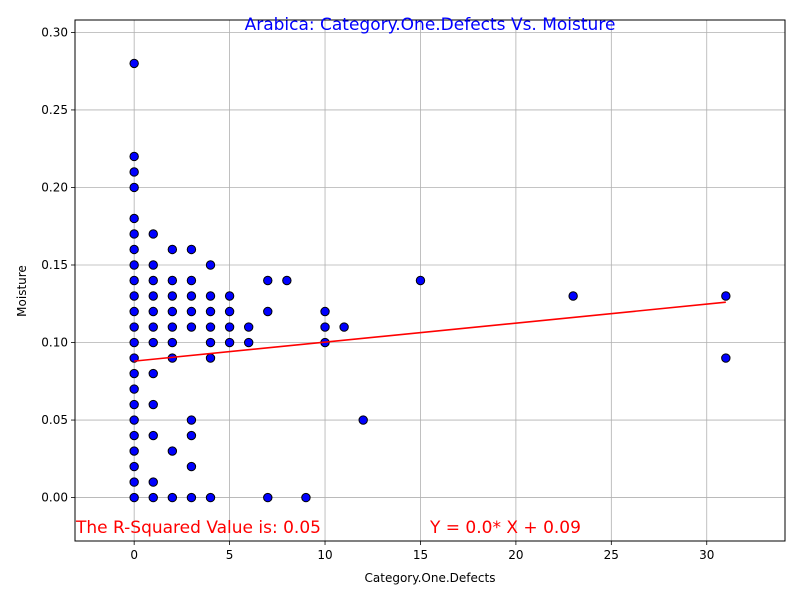 This screenshot has height=600, width=800. Describe the element at coordinates (324, 555) in the screenshot. I see `x-tick-label: 10` at that location.